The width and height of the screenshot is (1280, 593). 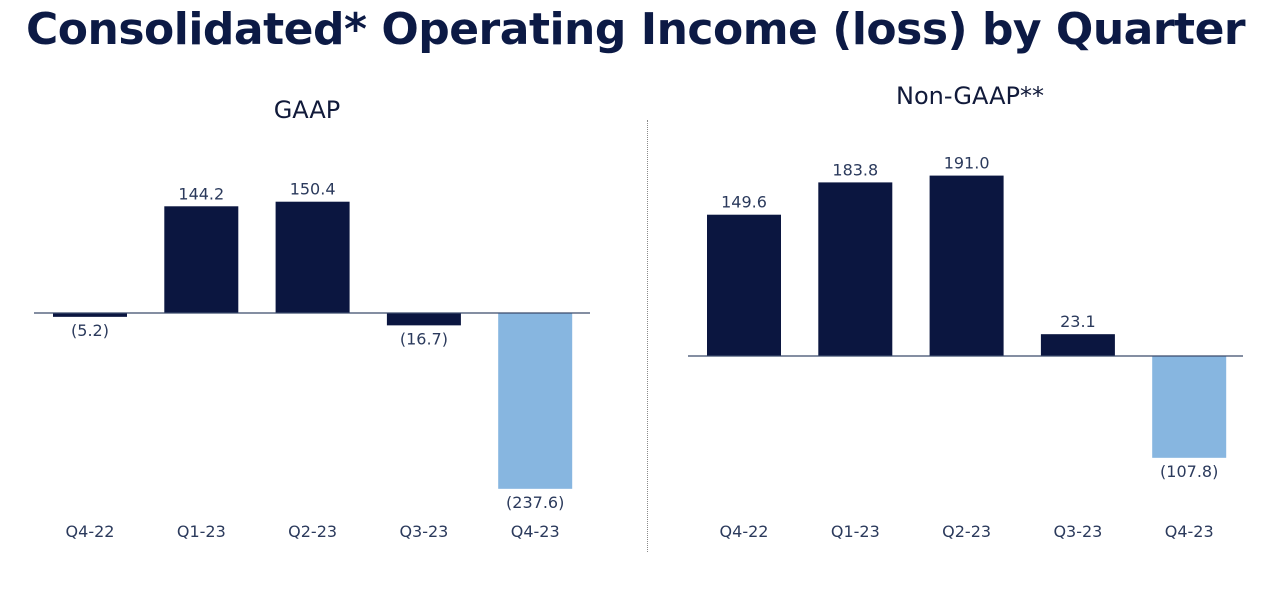 What do you see at coordinates (1078, 321) in the screenshot?
I see `nongaap-value-label: 23.1` at bounding box center [1078, 321].